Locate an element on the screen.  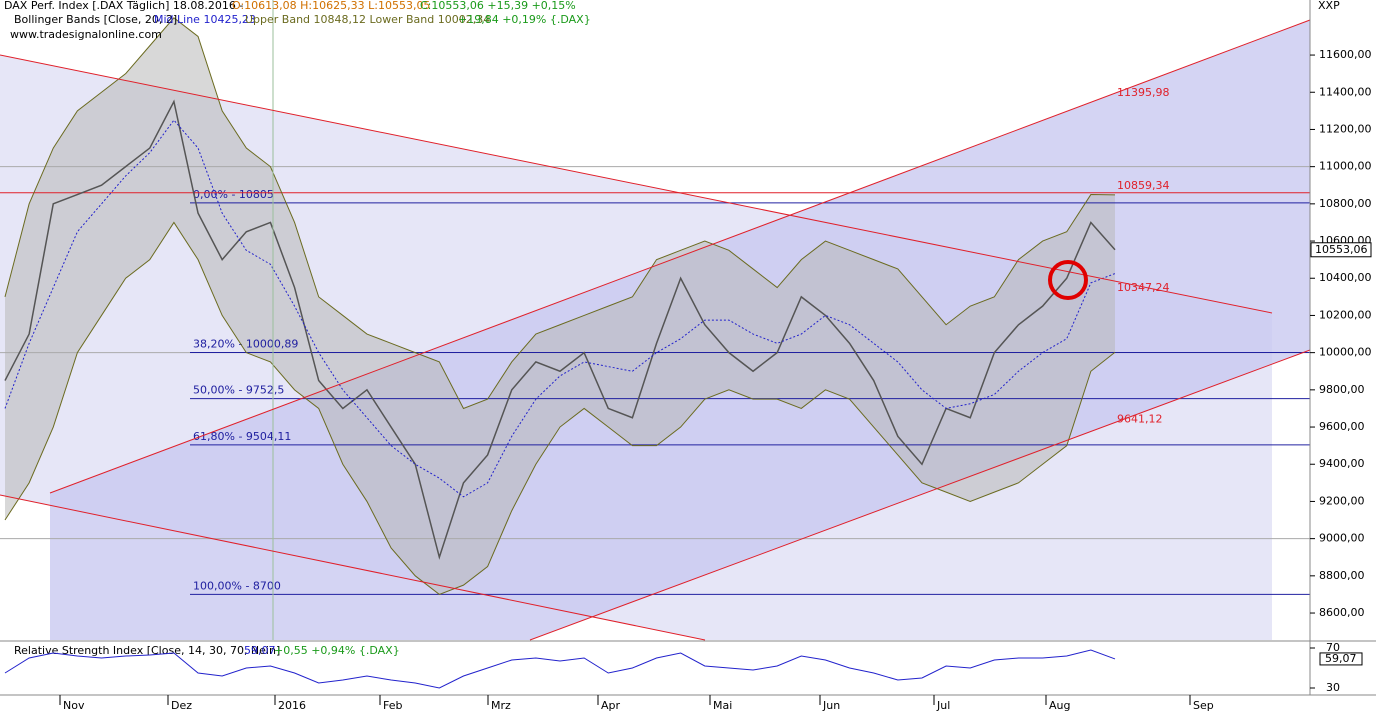
y-tick-label: 9400,00 is located at coordinates (1342, 463).